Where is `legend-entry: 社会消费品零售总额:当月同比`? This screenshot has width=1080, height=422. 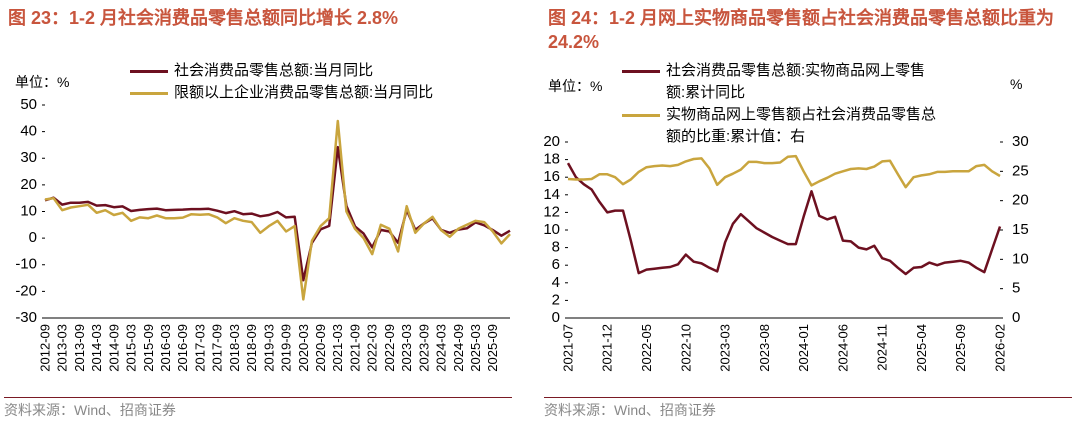 legend-entry: 社会消费品零售总额:当月同比 is located at coordinates (320, 71).